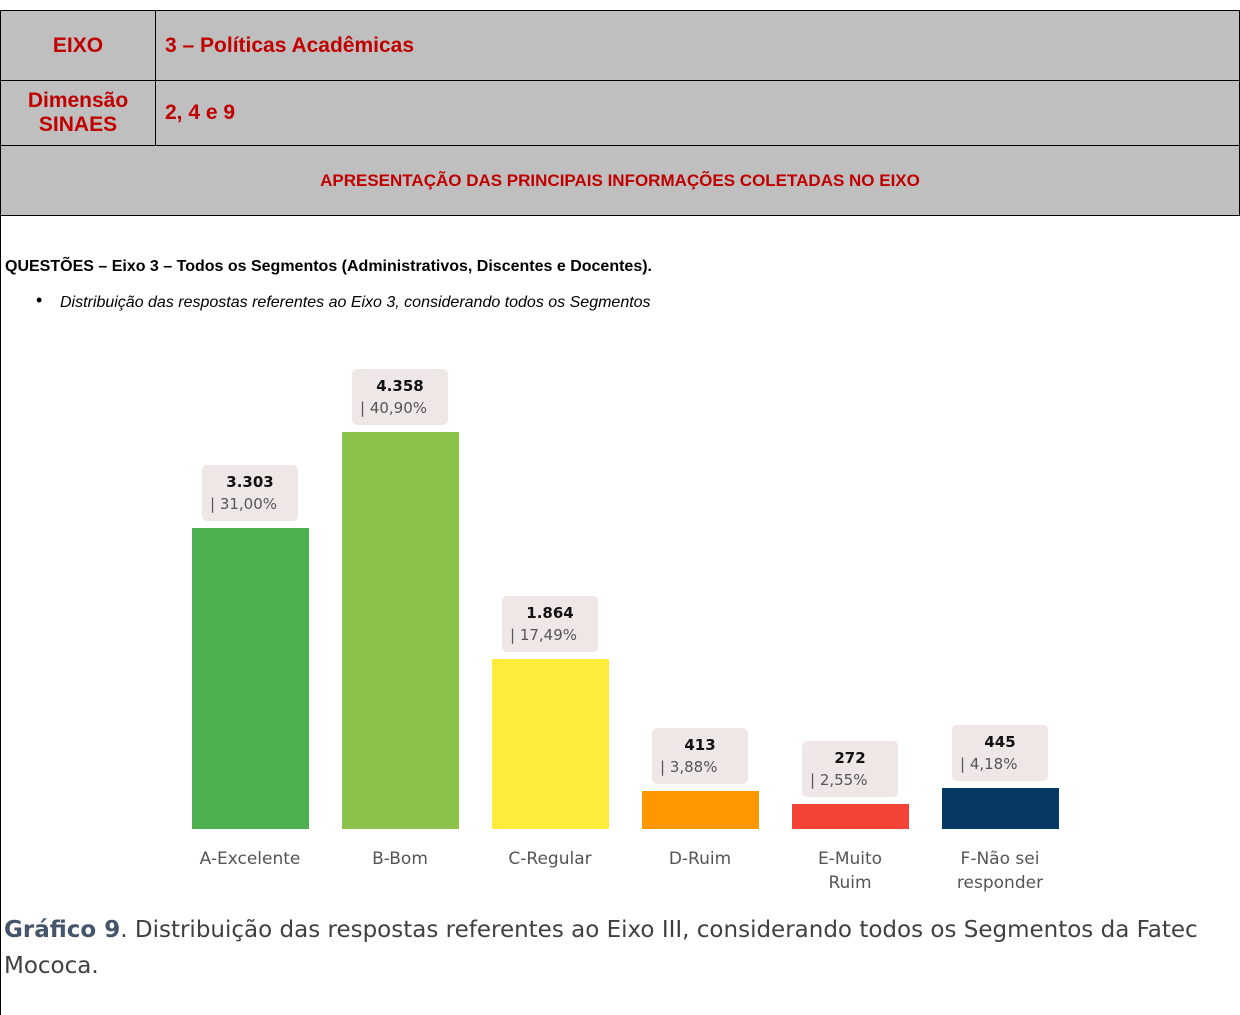  What do you see at coordinates (250, 493) in the screenshot?
I see `data-label: 3.303 | 31,00%` at bounding box center [250, 493].